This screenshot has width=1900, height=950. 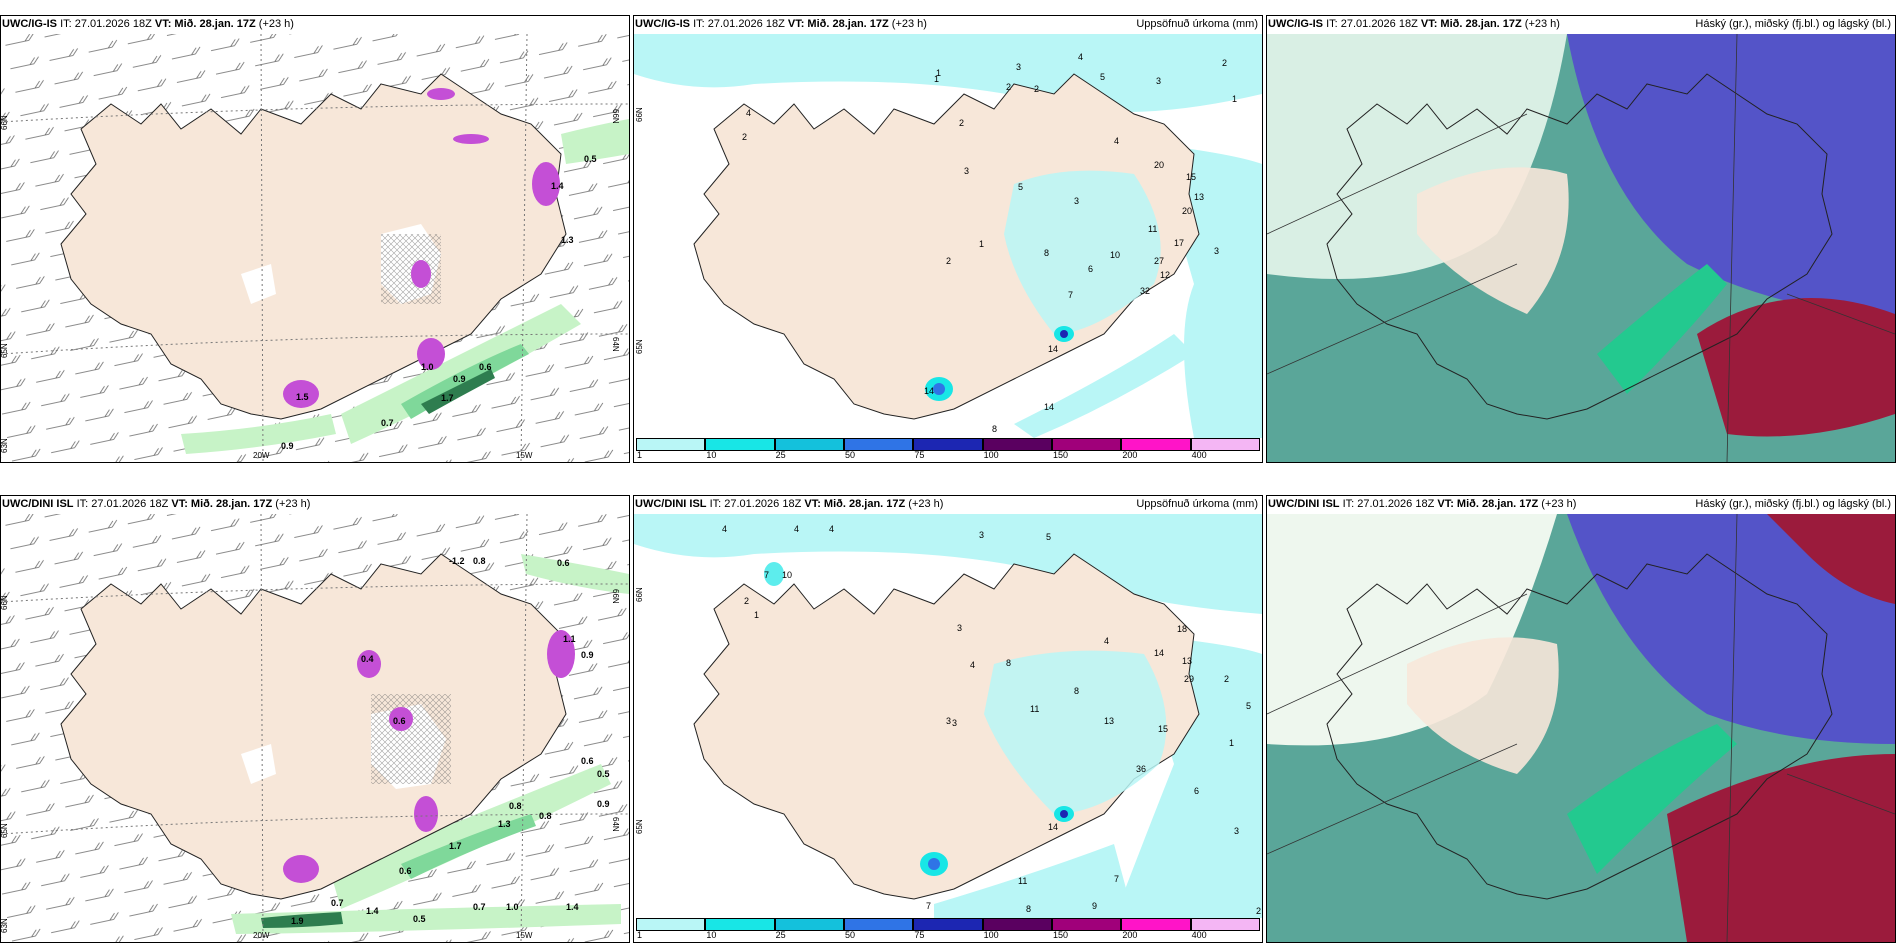 What do you see at coordinates (1070, 295) in the screenshot?
I see `value-label: 7` at bounding box center [1070, 295].